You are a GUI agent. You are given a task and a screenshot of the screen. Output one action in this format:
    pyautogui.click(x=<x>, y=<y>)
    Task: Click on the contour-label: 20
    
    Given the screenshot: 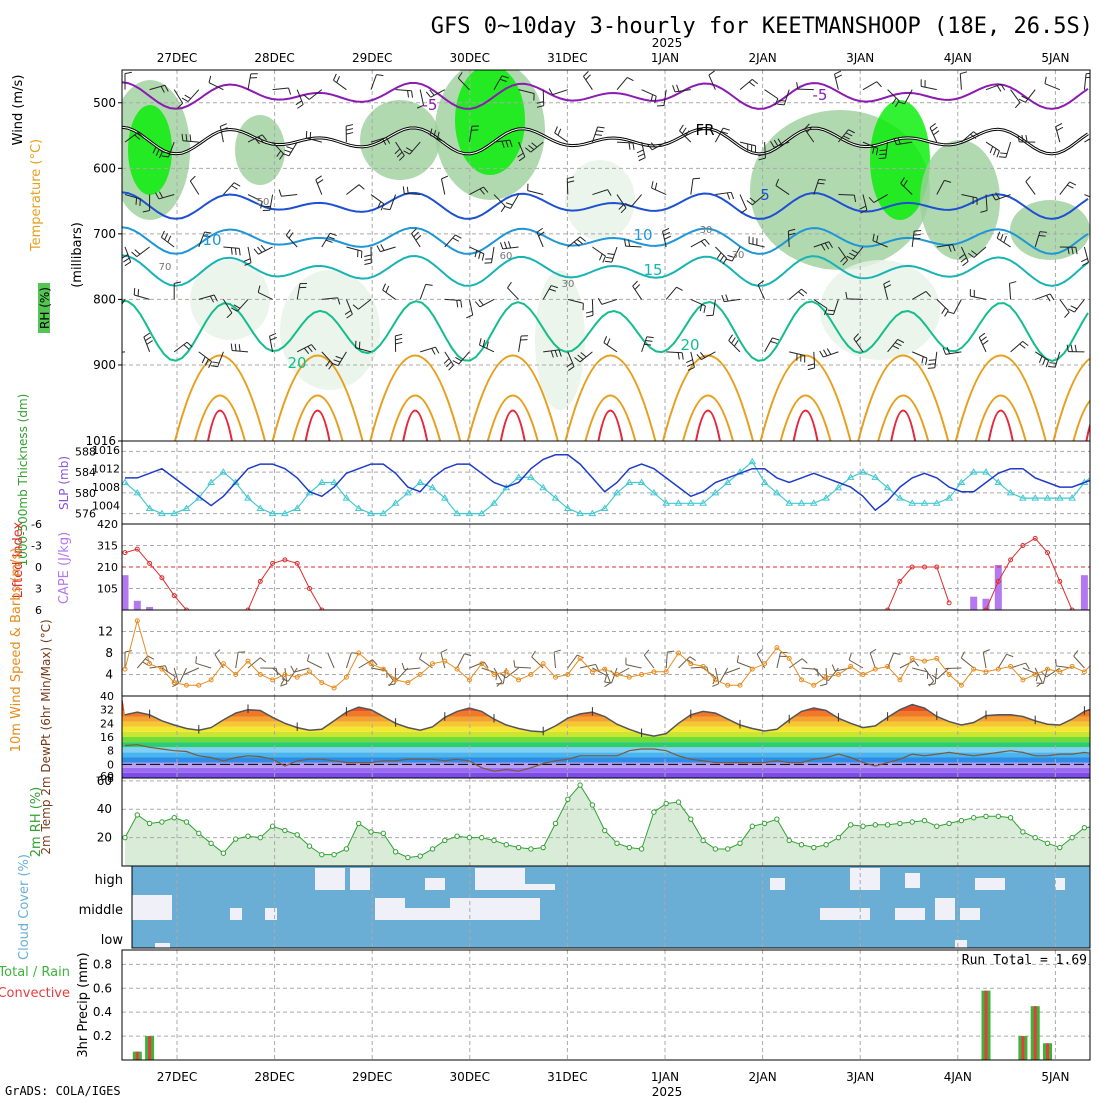 What is the action you would take?
    pyautogui.click(x=296, y=363)
    